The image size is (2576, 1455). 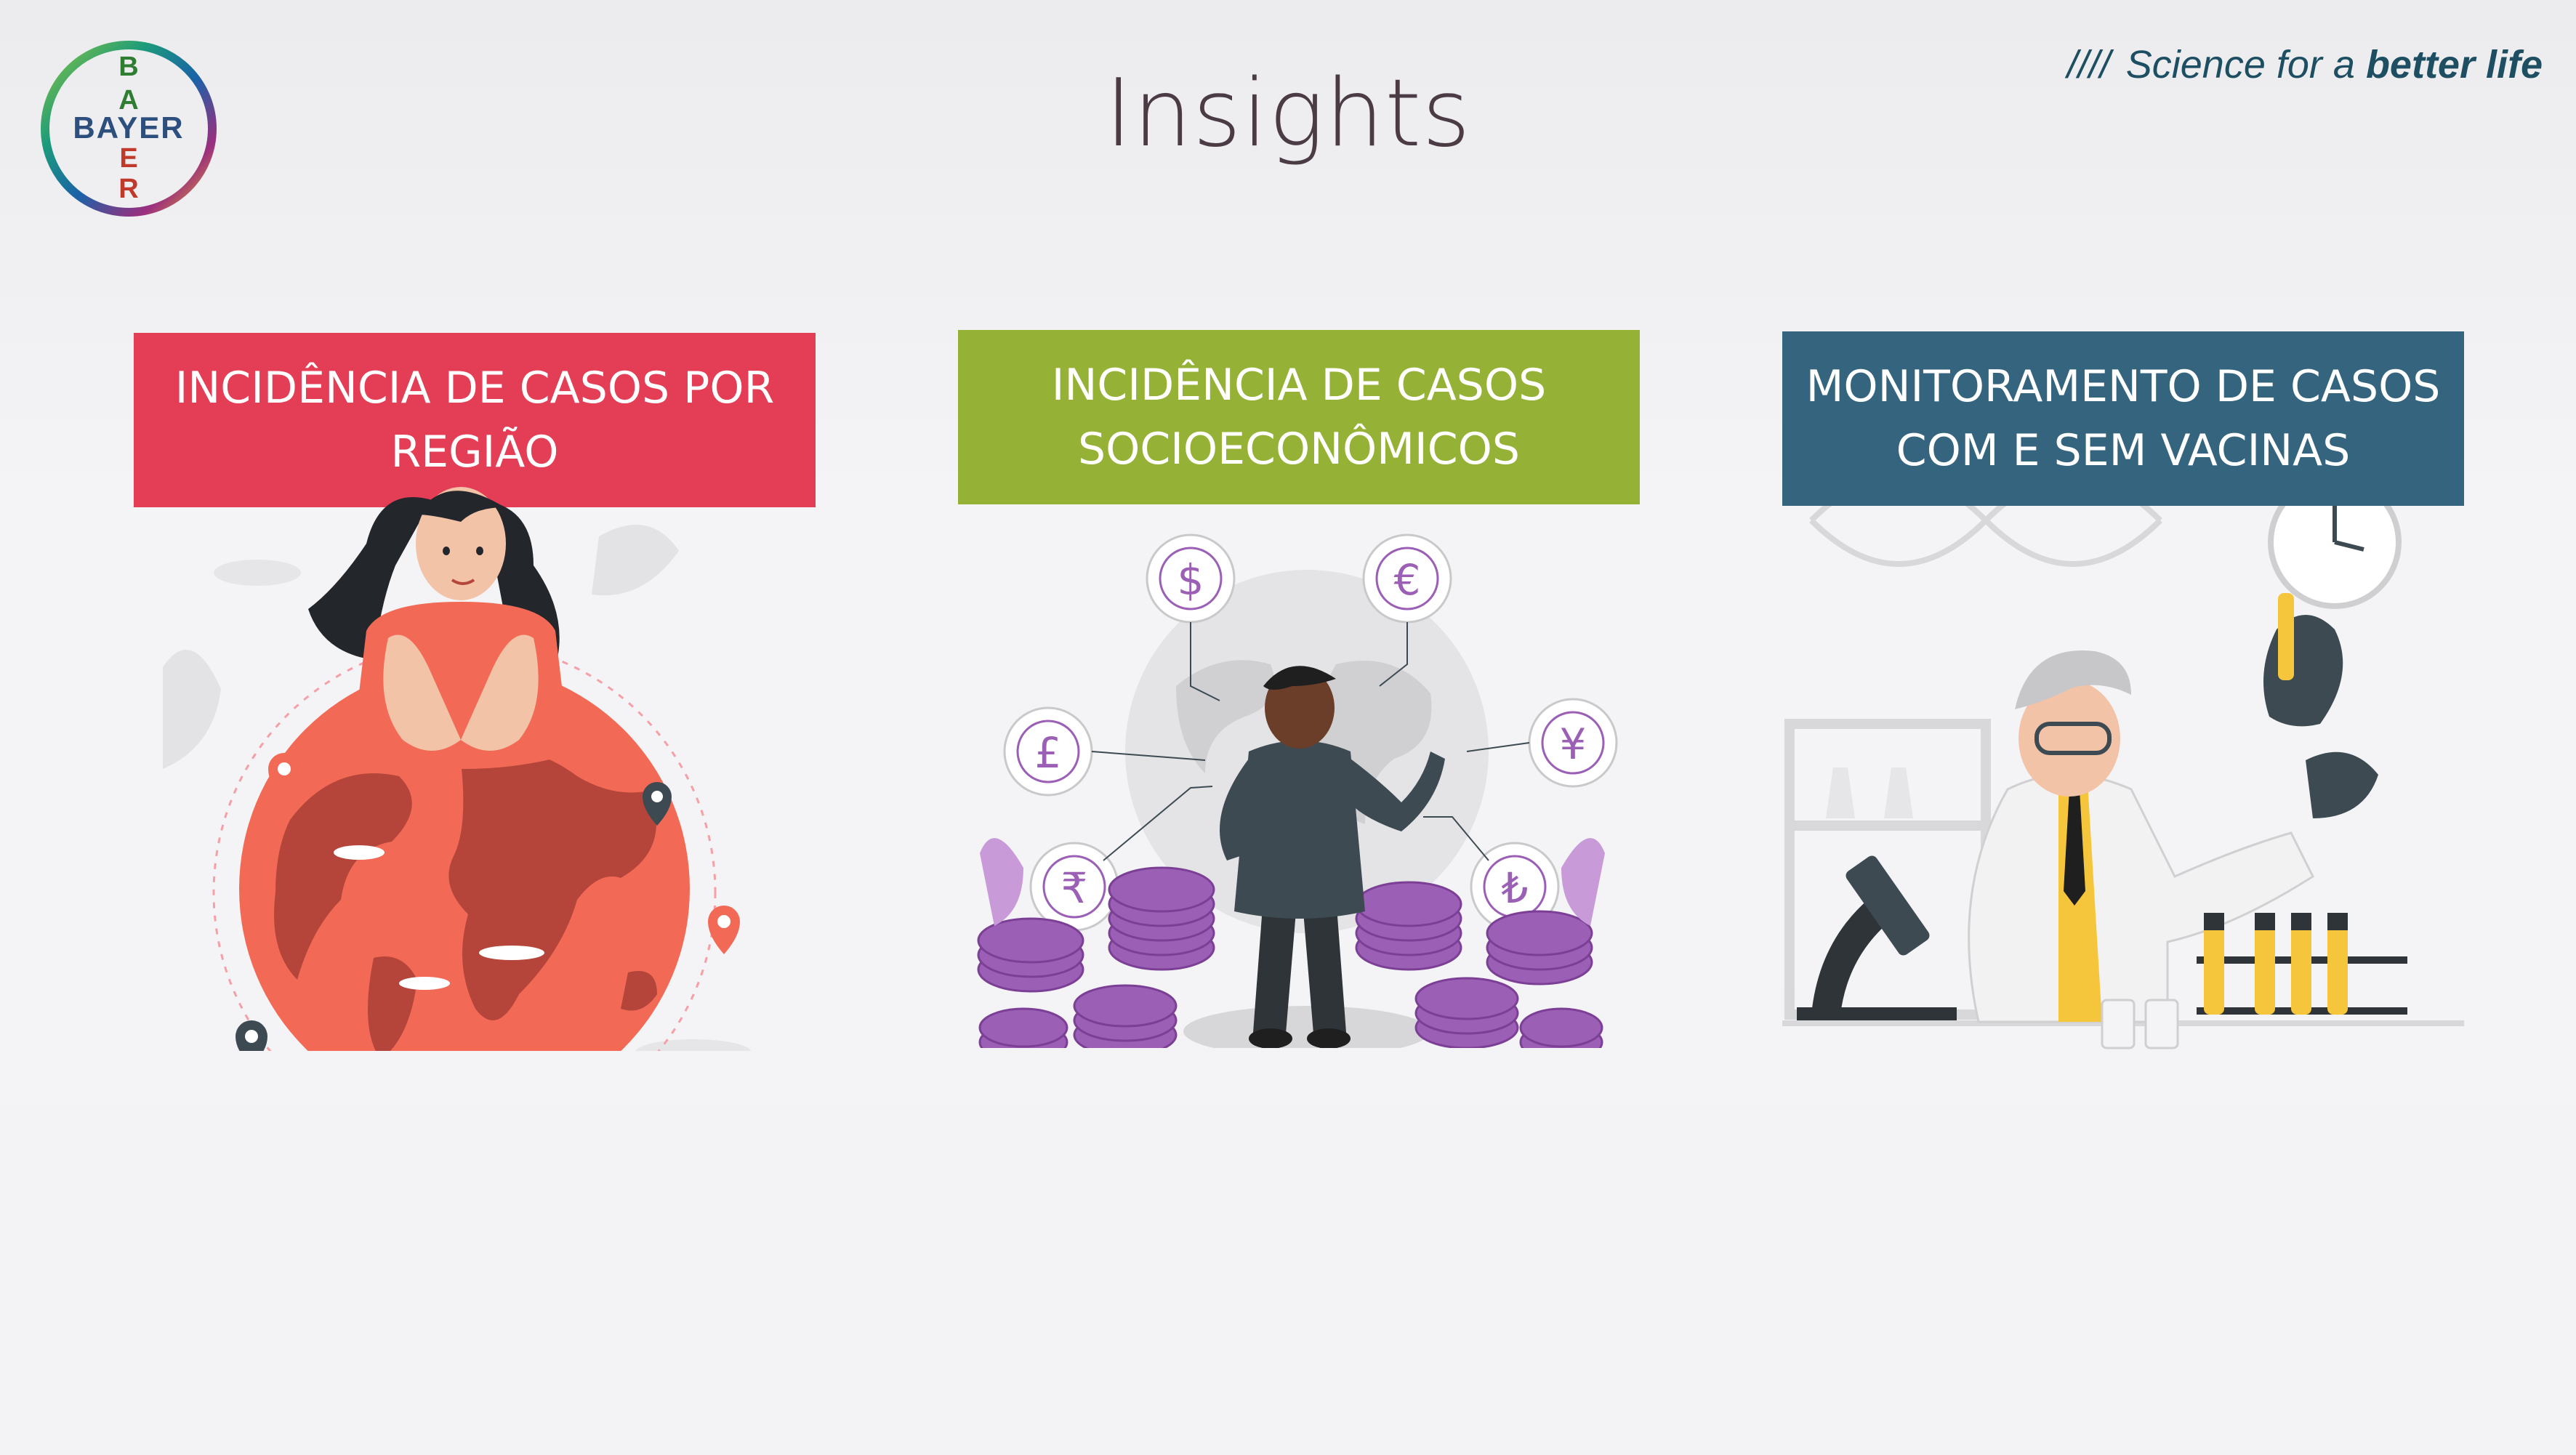 What do you see at coordinates (2302, 964) in the screenshot?
I see `test-tubes-icon` at bounding box center [2302, 964].